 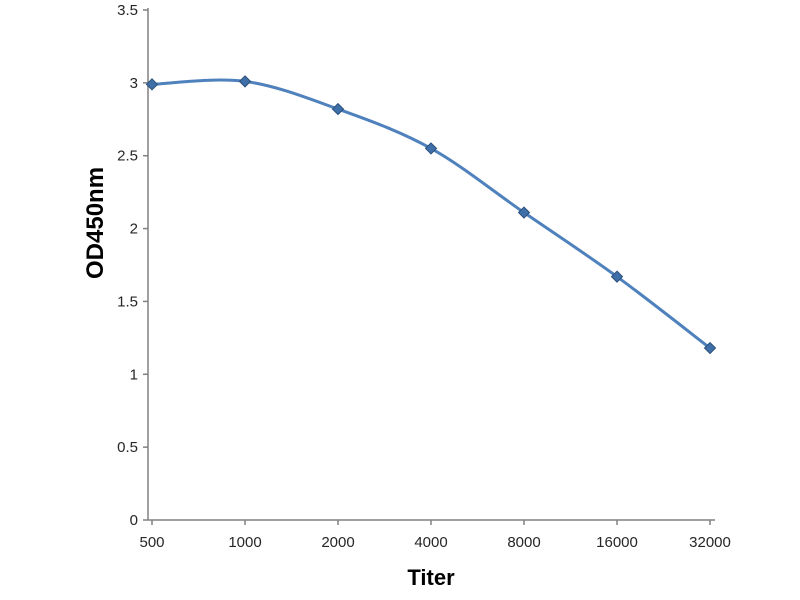 What do you see at coordinates (134, 520) in the screenshot?
I see `y-tick-label: 0` at bounding box center [134, 520].